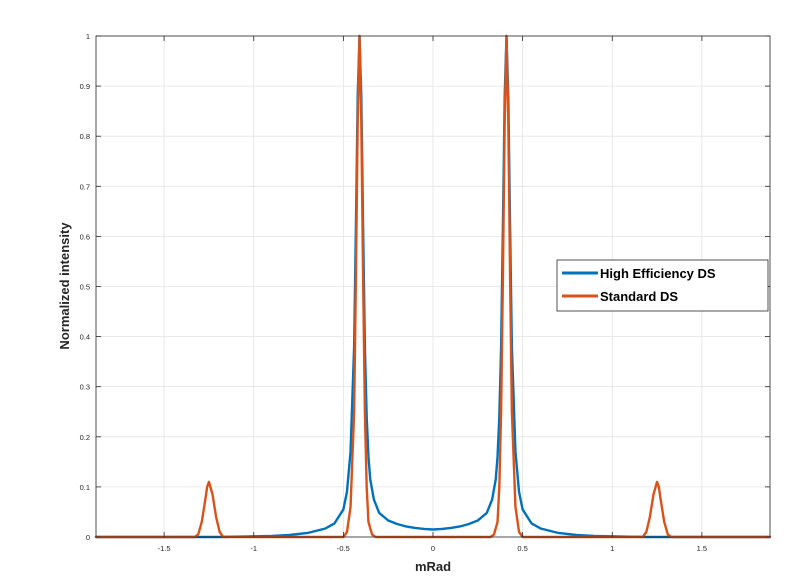  I want to click on x-tick-label: 1, so click(612, 548).